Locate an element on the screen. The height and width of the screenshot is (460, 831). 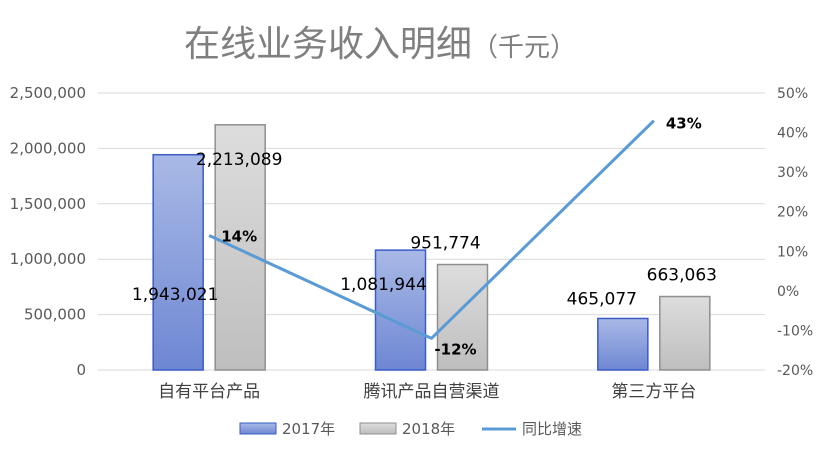
legend-swatch-2017 is located at coordinates (258, 428).